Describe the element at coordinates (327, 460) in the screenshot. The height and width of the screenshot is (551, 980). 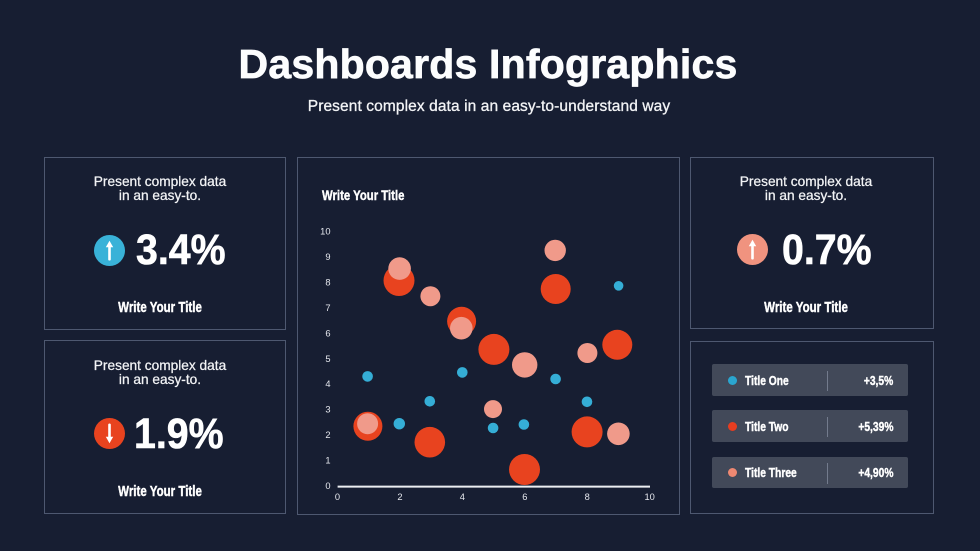
I see `svg-text: 1` at that location.